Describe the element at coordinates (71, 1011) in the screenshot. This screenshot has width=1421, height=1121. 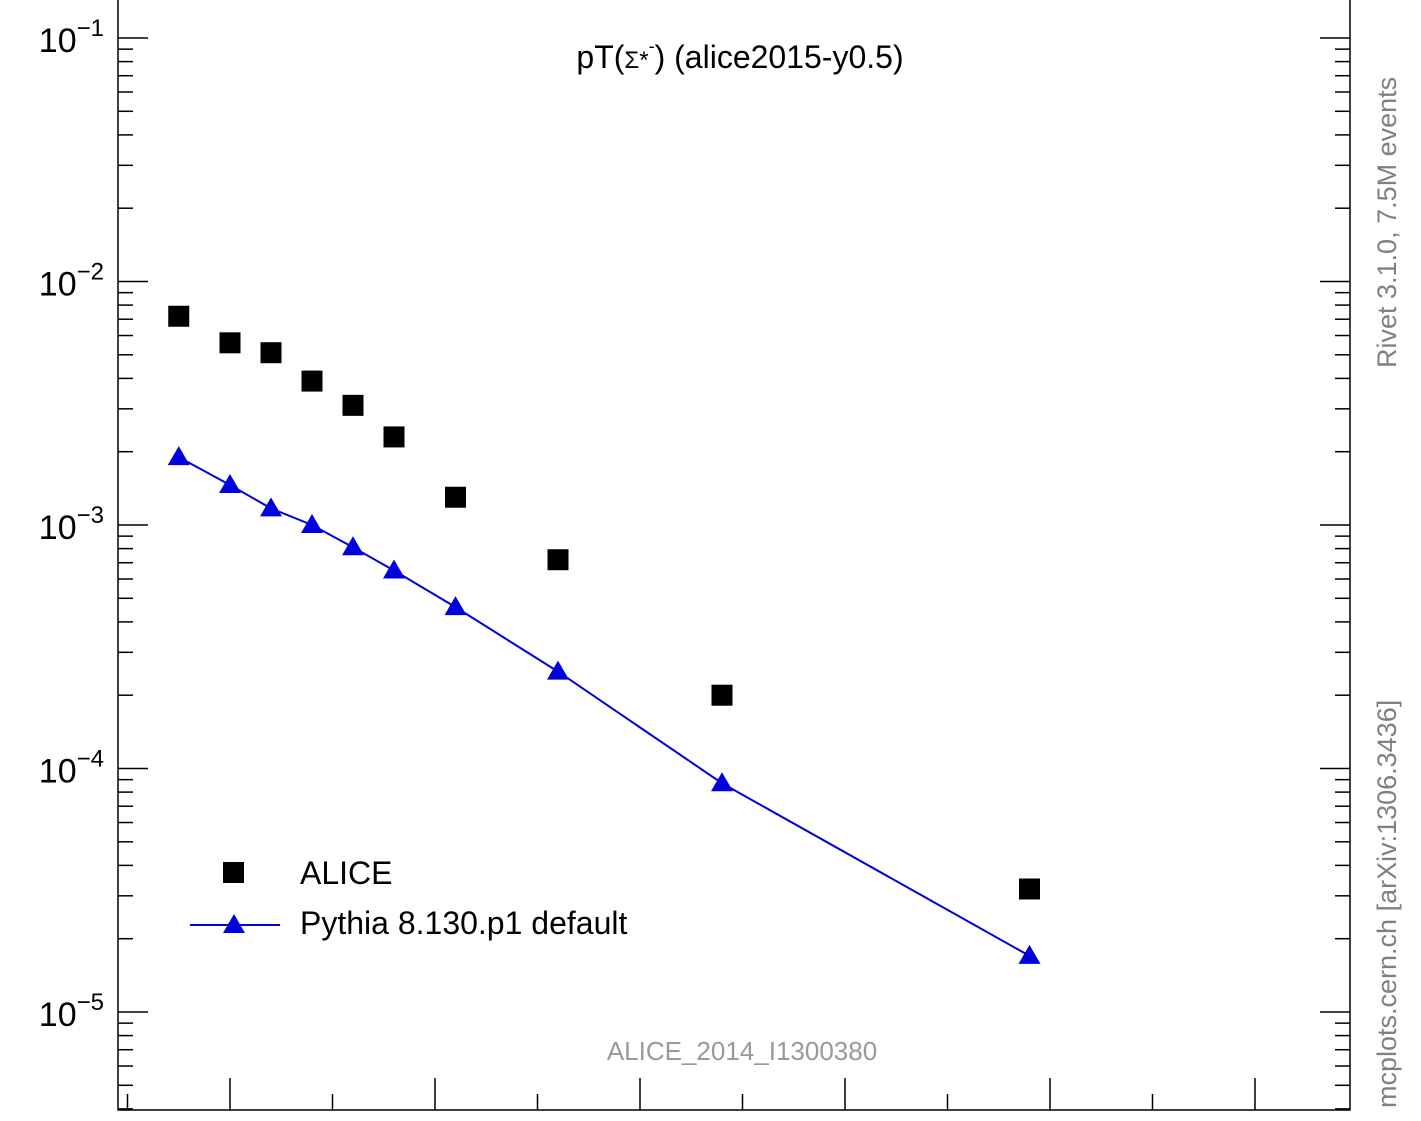
I see `y-tick-label: 10⁻⁵` at that location.